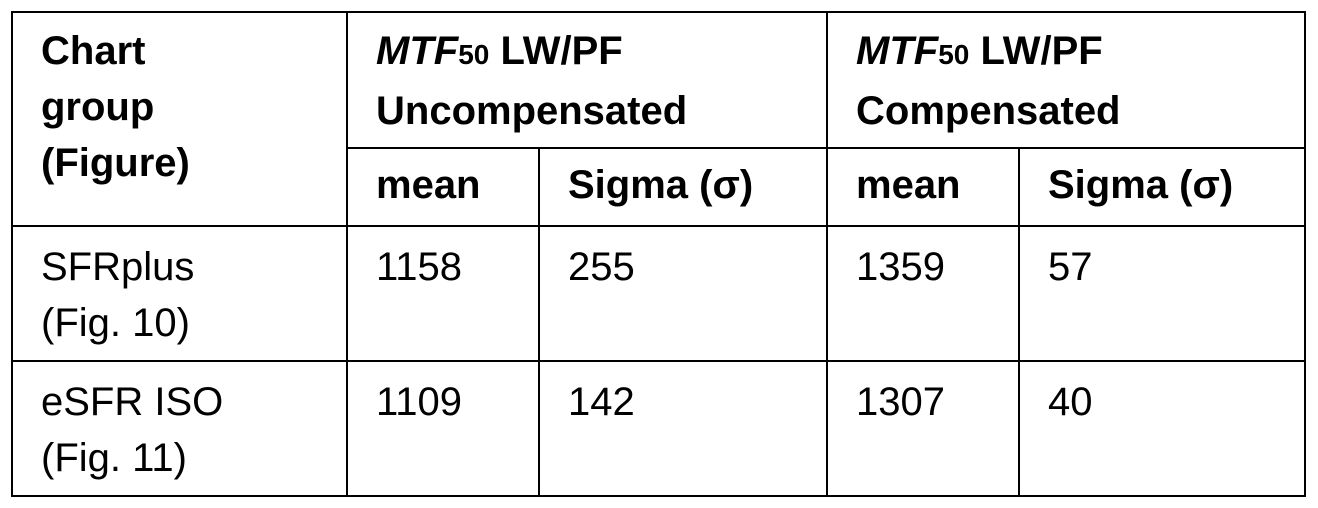 The image size is (1318, 508). Describe the element at coordinates (683, 293) in the screenshot. I see `cell: 255` at that location.